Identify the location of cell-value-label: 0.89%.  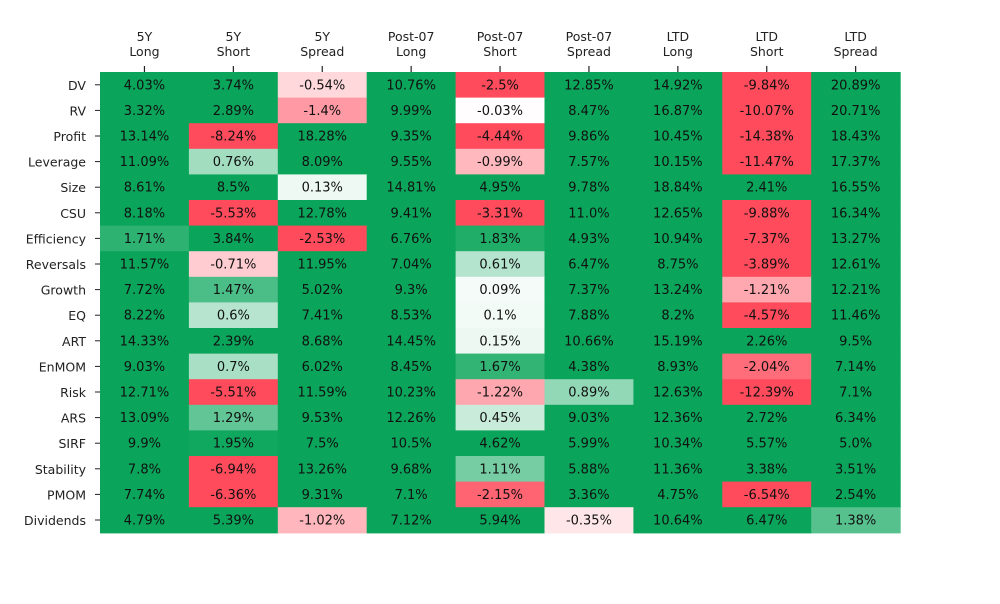
(588, 393).